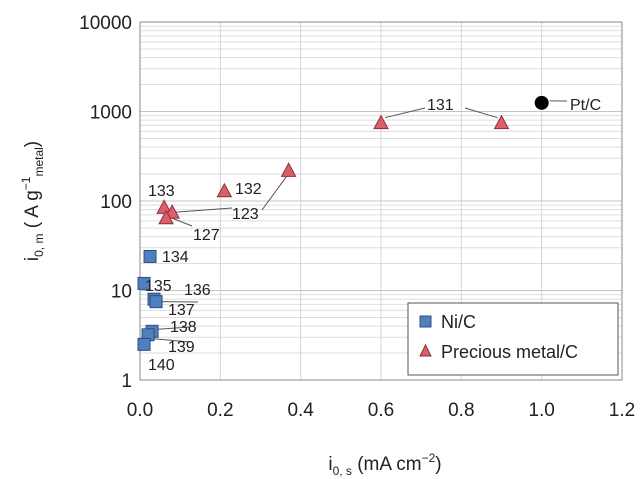  I want to click on annotation-label: Pt/C, so click(585, 105).